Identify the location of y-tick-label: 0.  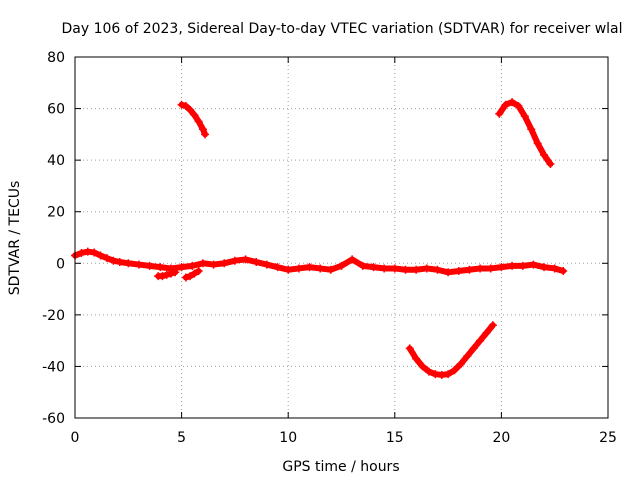
(60, 264).